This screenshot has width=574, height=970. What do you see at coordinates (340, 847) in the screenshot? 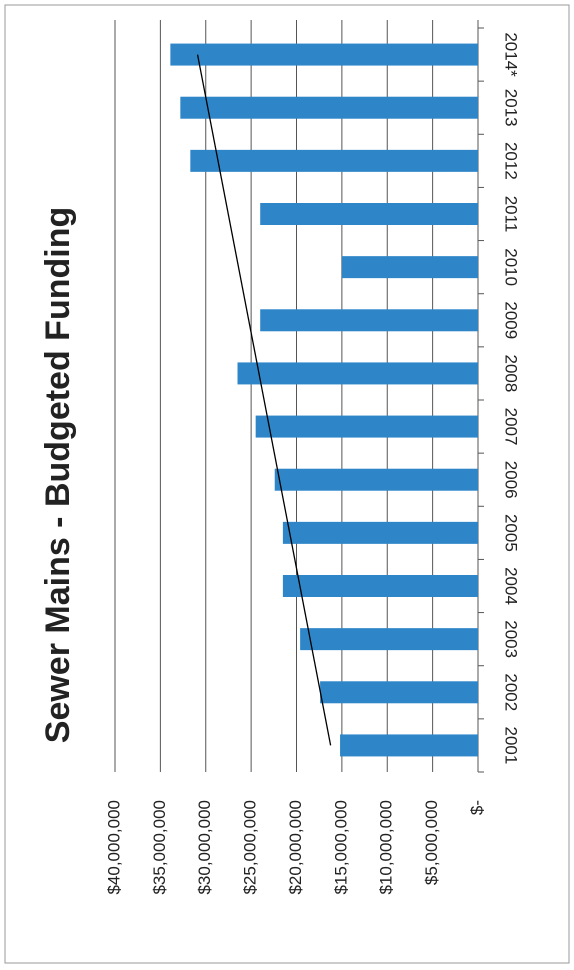
I see `y-tick-label: $15,000,000` at bounding box center [340, 847].